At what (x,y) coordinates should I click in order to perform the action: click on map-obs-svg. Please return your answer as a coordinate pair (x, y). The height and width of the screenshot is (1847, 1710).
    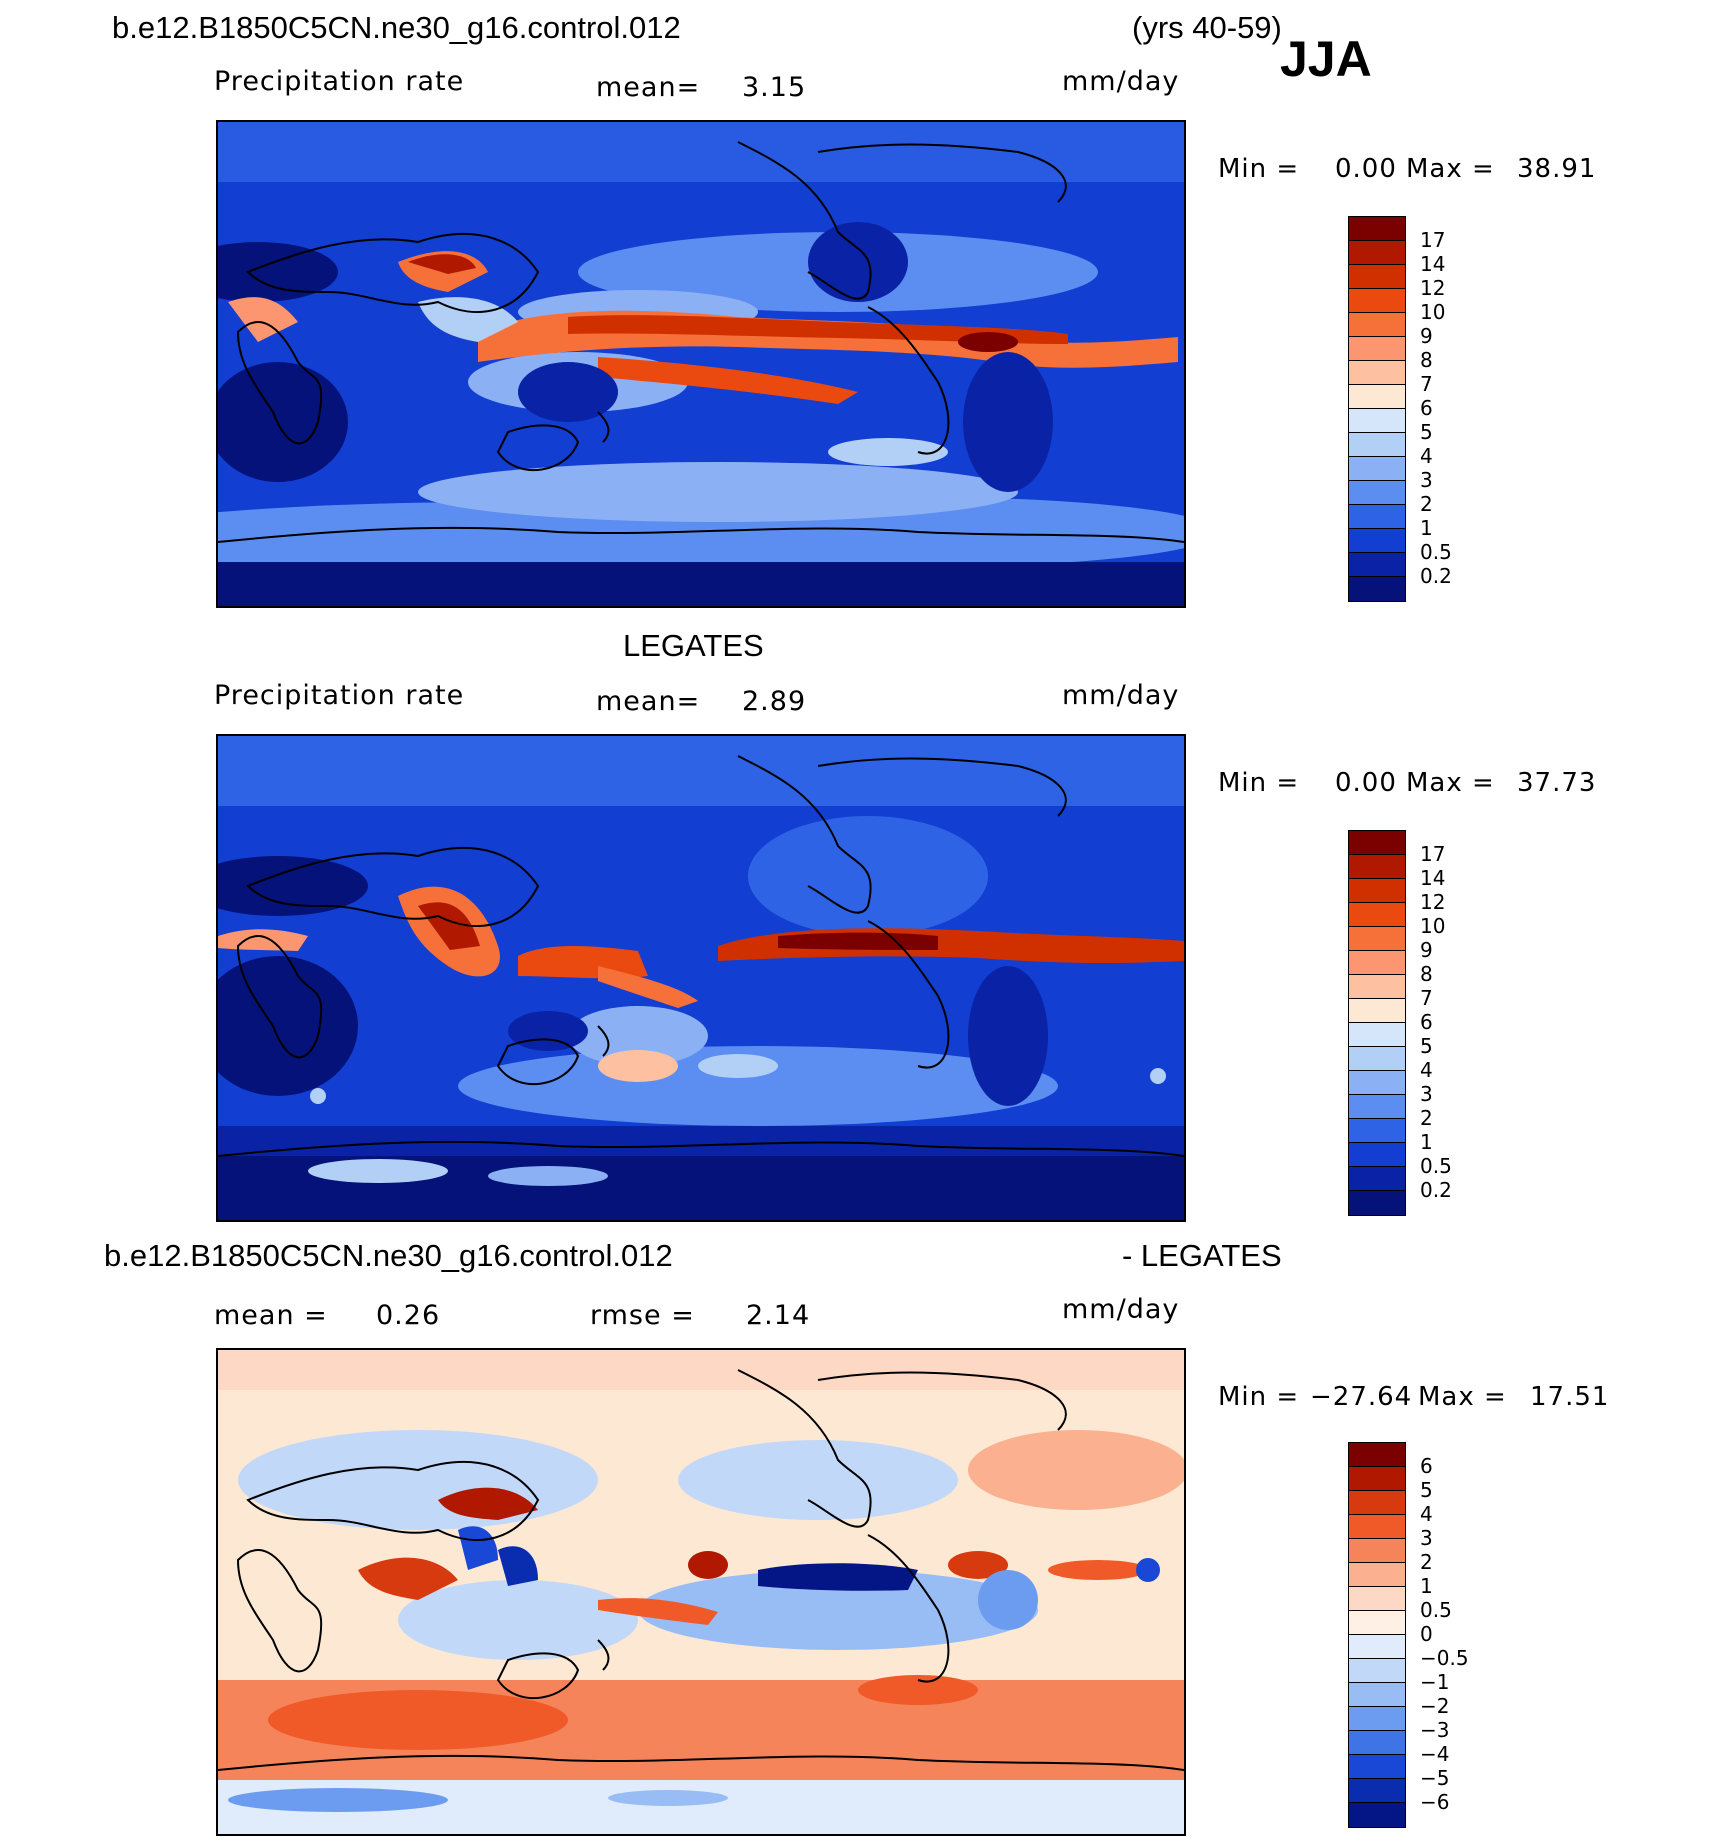
    Looking at the image, I should click on (701, 978).